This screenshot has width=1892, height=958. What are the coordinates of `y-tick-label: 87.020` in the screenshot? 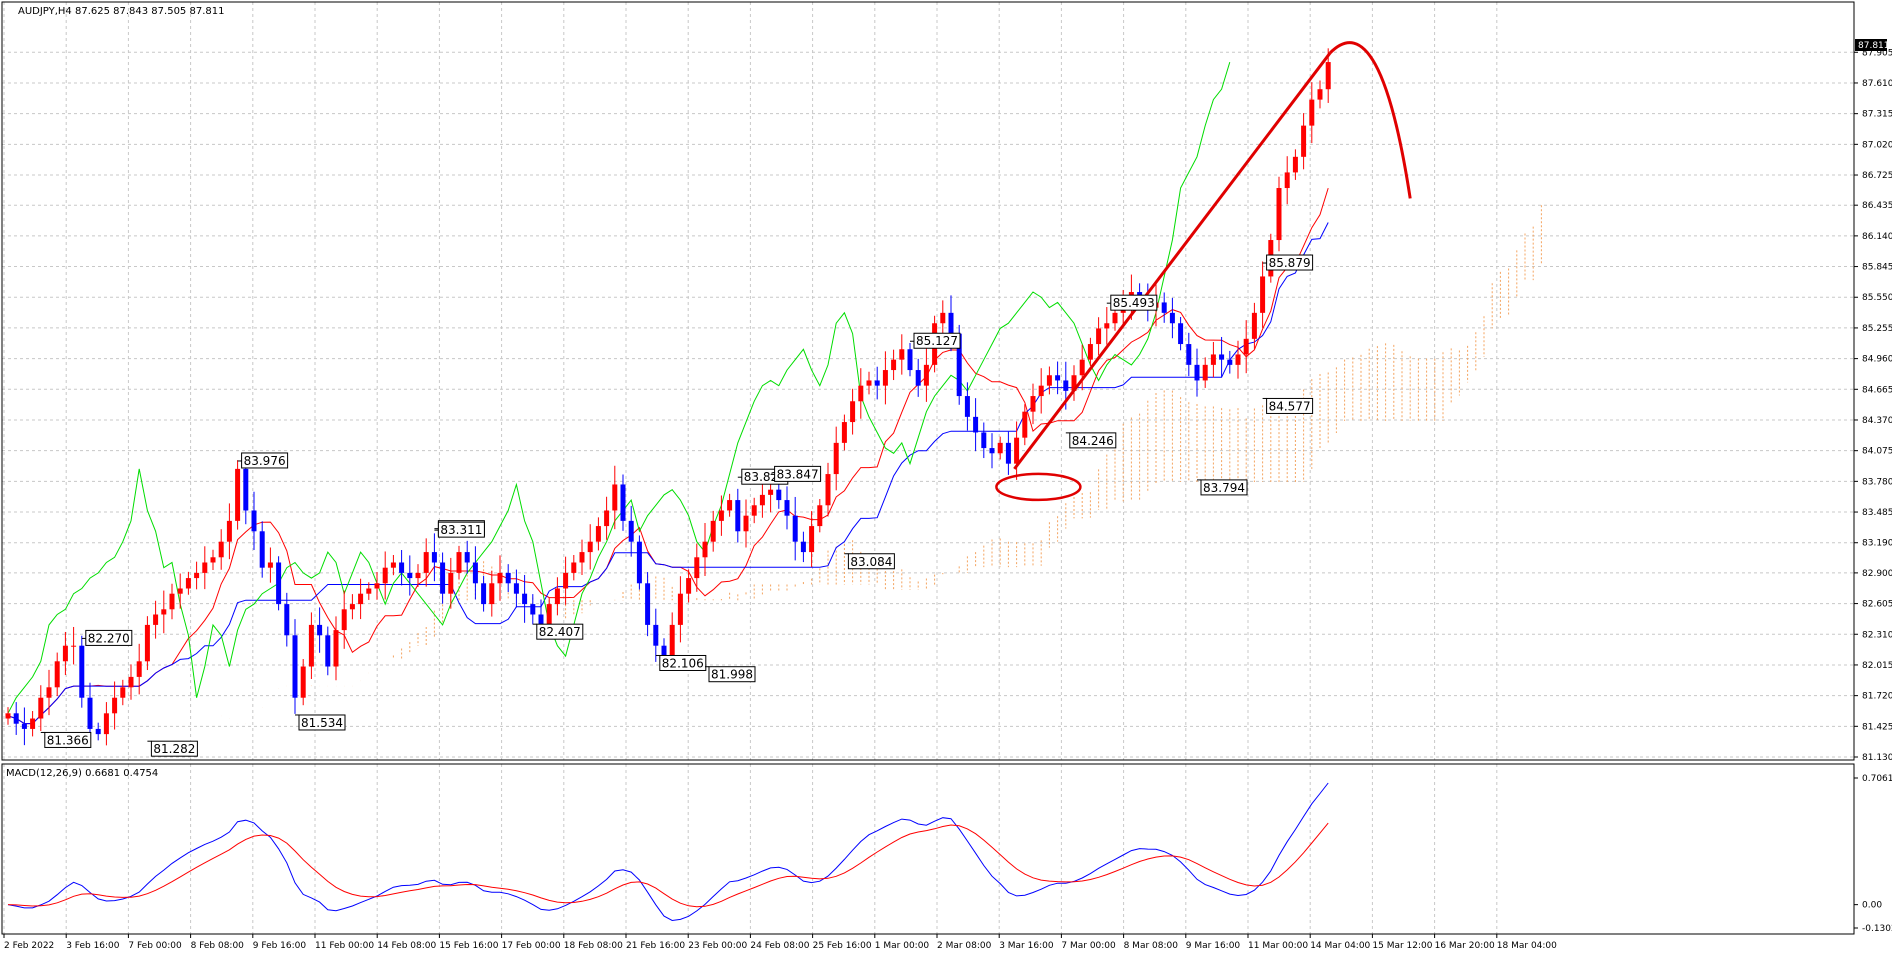 It's located at (1877, 145).